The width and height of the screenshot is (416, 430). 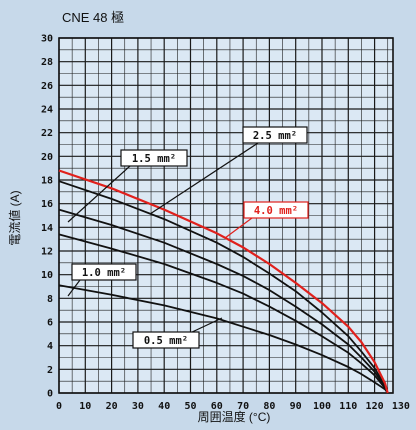 What do you see at coordinates (234, 416) in the screenshot?
I see `x-axis-title: 周囲温度 (°C)` at bounding box center [234, 416].